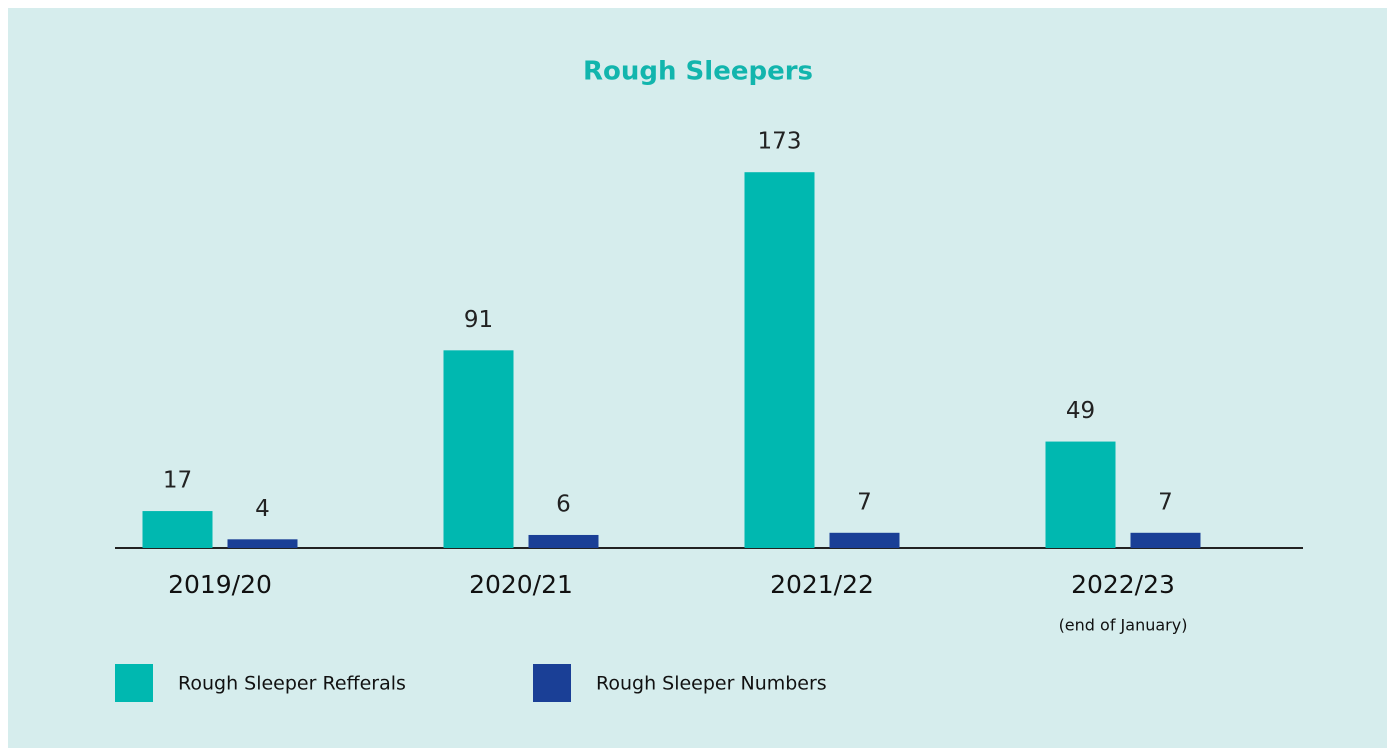 Image resolution: width=1395 pixels, height=756 pixels. Describe the element at coordinates (1123, 584) in the screenshot. I see `x-tick-label: 2022/23` at that location.